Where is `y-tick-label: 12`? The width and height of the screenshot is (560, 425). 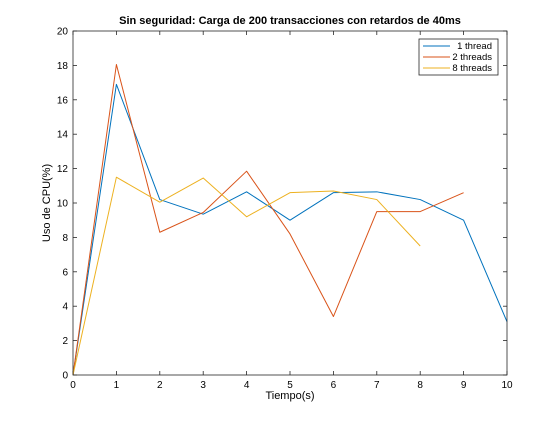 y-tick-label: 12 is located at coordinates (63, 169).